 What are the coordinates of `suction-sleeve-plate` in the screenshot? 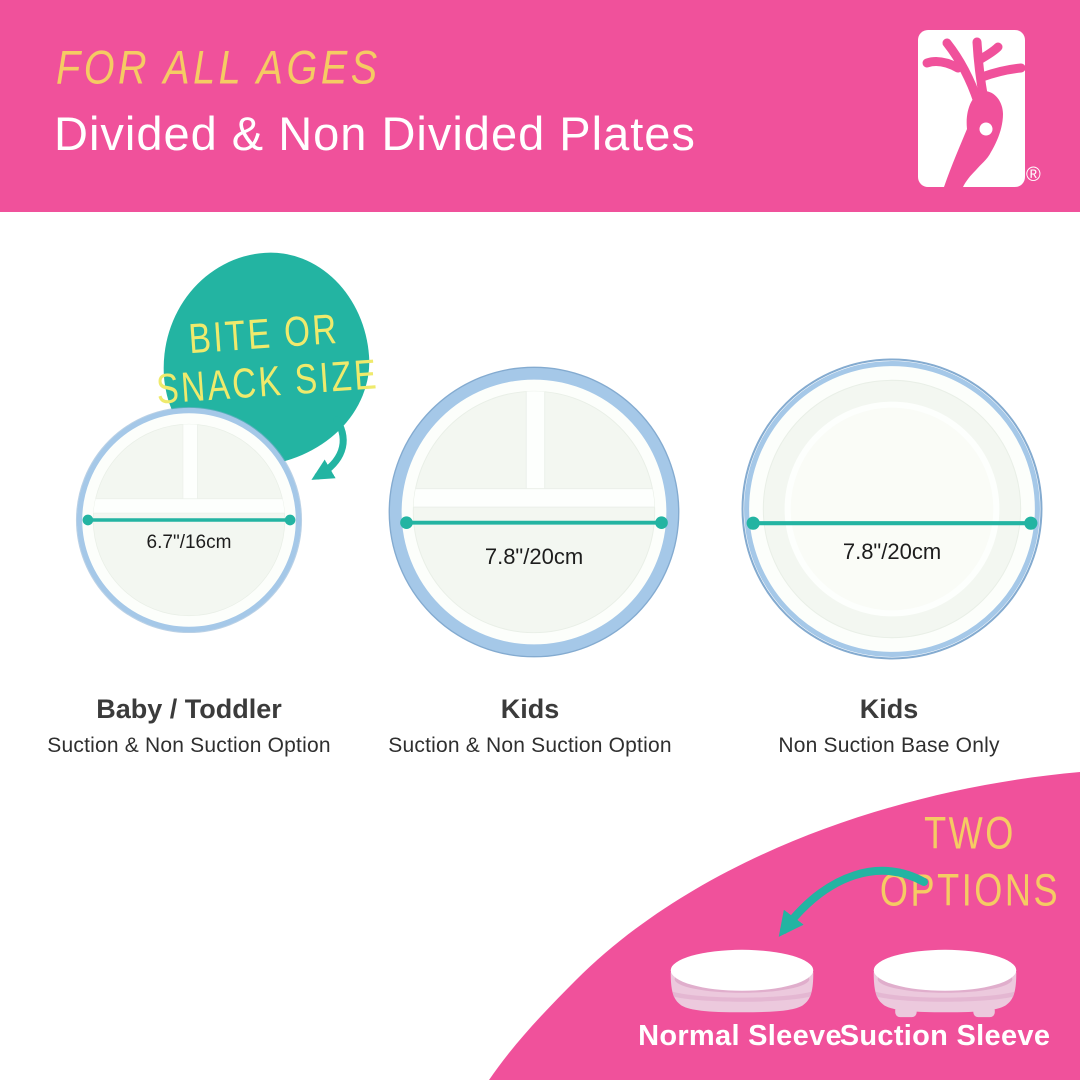 It's located at (945, 983).